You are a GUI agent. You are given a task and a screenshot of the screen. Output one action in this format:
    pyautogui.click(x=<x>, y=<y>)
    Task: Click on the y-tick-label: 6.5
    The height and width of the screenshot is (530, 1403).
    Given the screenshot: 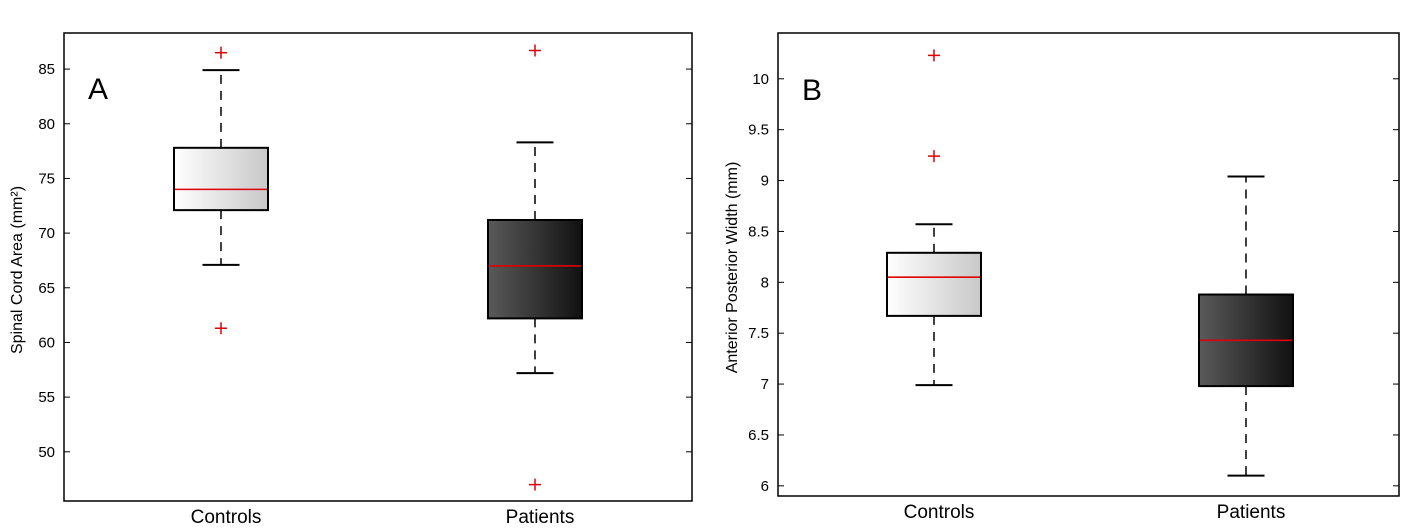 What is the action you would take?
    pyautogui.click(x=758, y=435)
    